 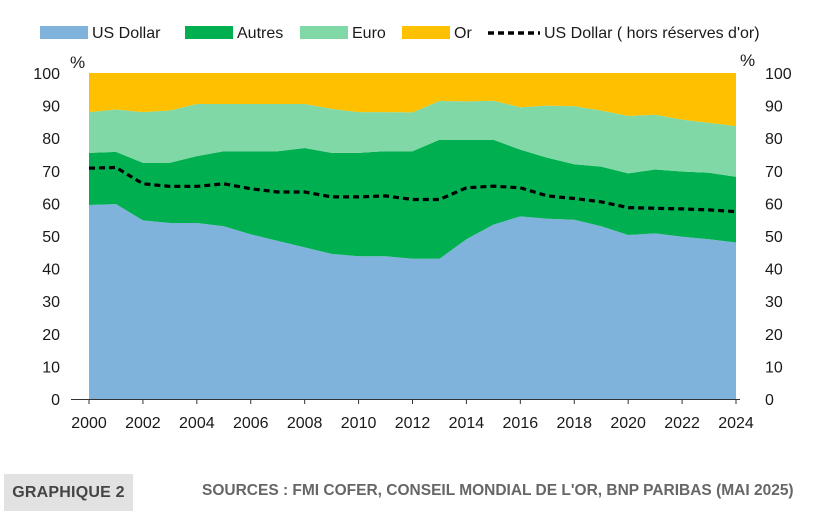 What do you see at coordinates (305, 423) in the screenshot?
I see `x-tick-label: 2008` at bounding box center [305, 423].